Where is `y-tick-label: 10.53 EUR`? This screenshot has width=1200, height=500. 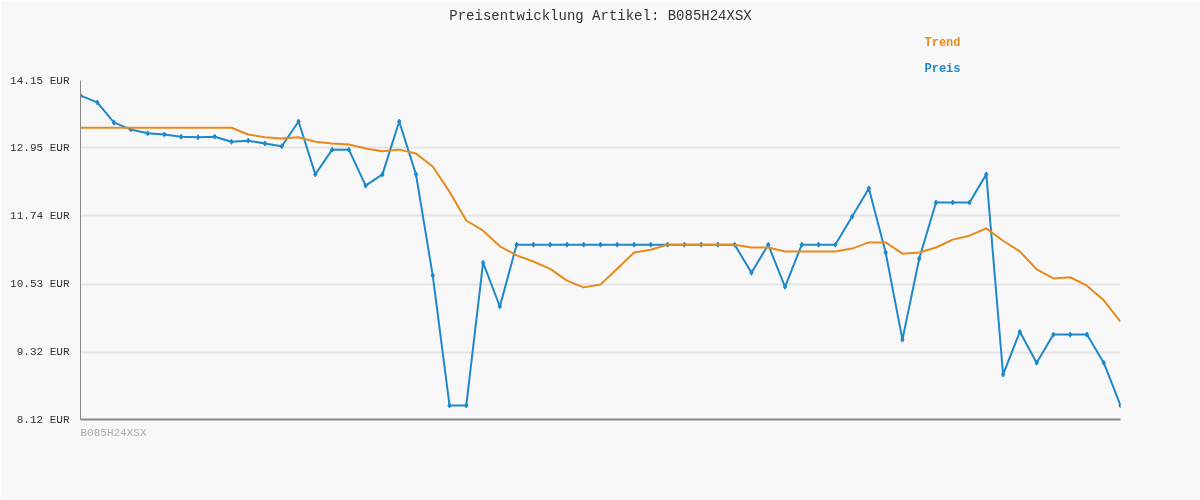
y-tick-label: 10.53 EUR is located at coordinates (40, 284).